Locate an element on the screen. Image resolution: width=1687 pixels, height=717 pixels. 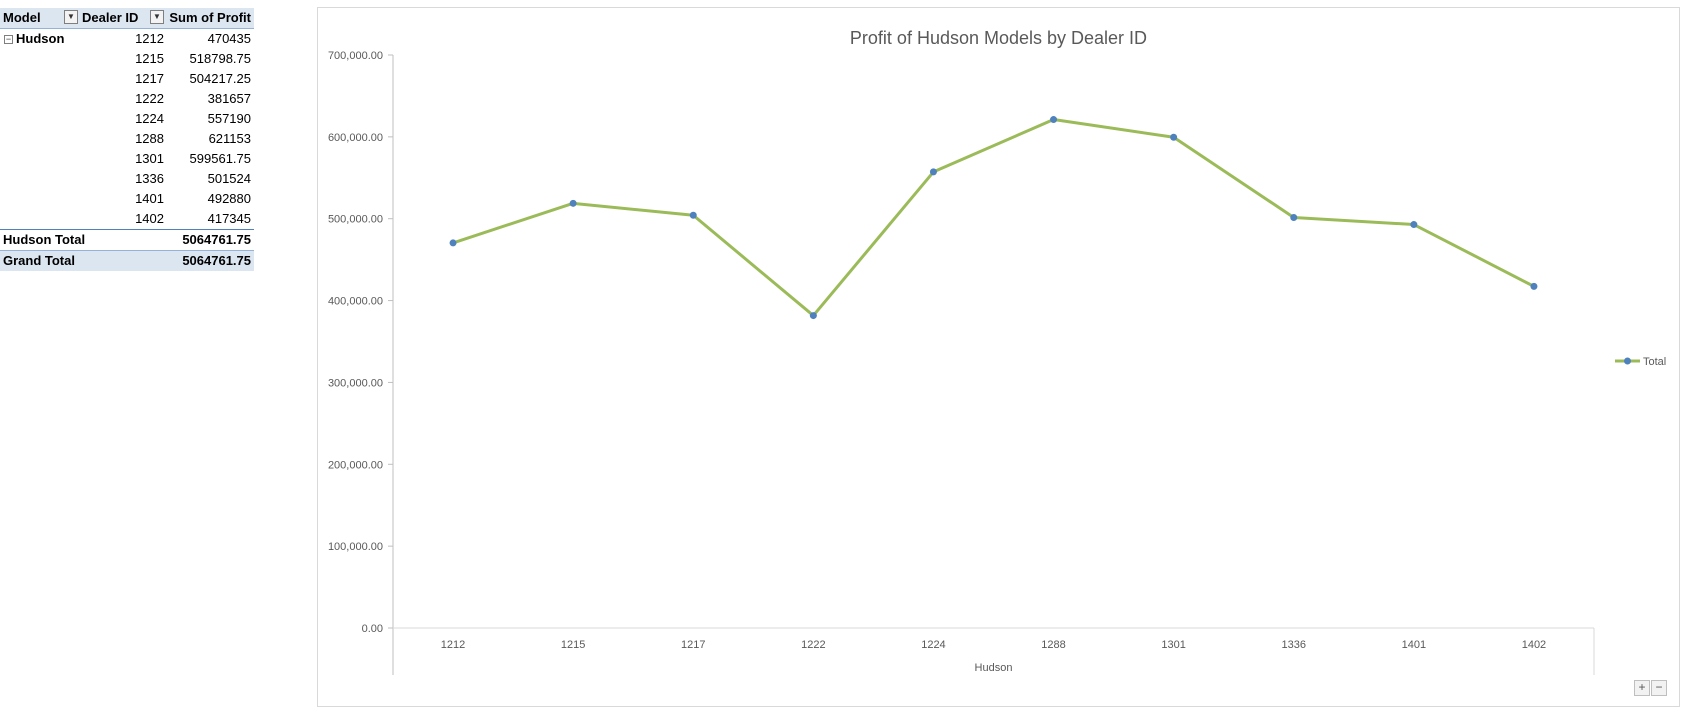
minus-box-icon: − is located at coordinates (8, 39).